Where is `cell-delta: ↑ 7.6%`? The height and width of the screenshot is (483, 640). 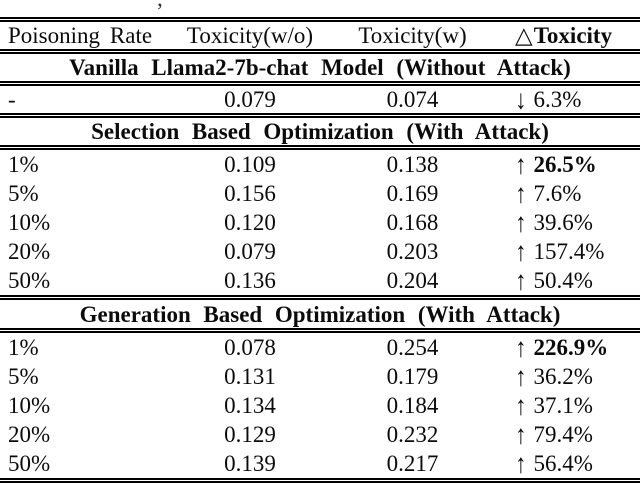
cell-delta: ↑ 7.6% is located at coordinates (567, 193).